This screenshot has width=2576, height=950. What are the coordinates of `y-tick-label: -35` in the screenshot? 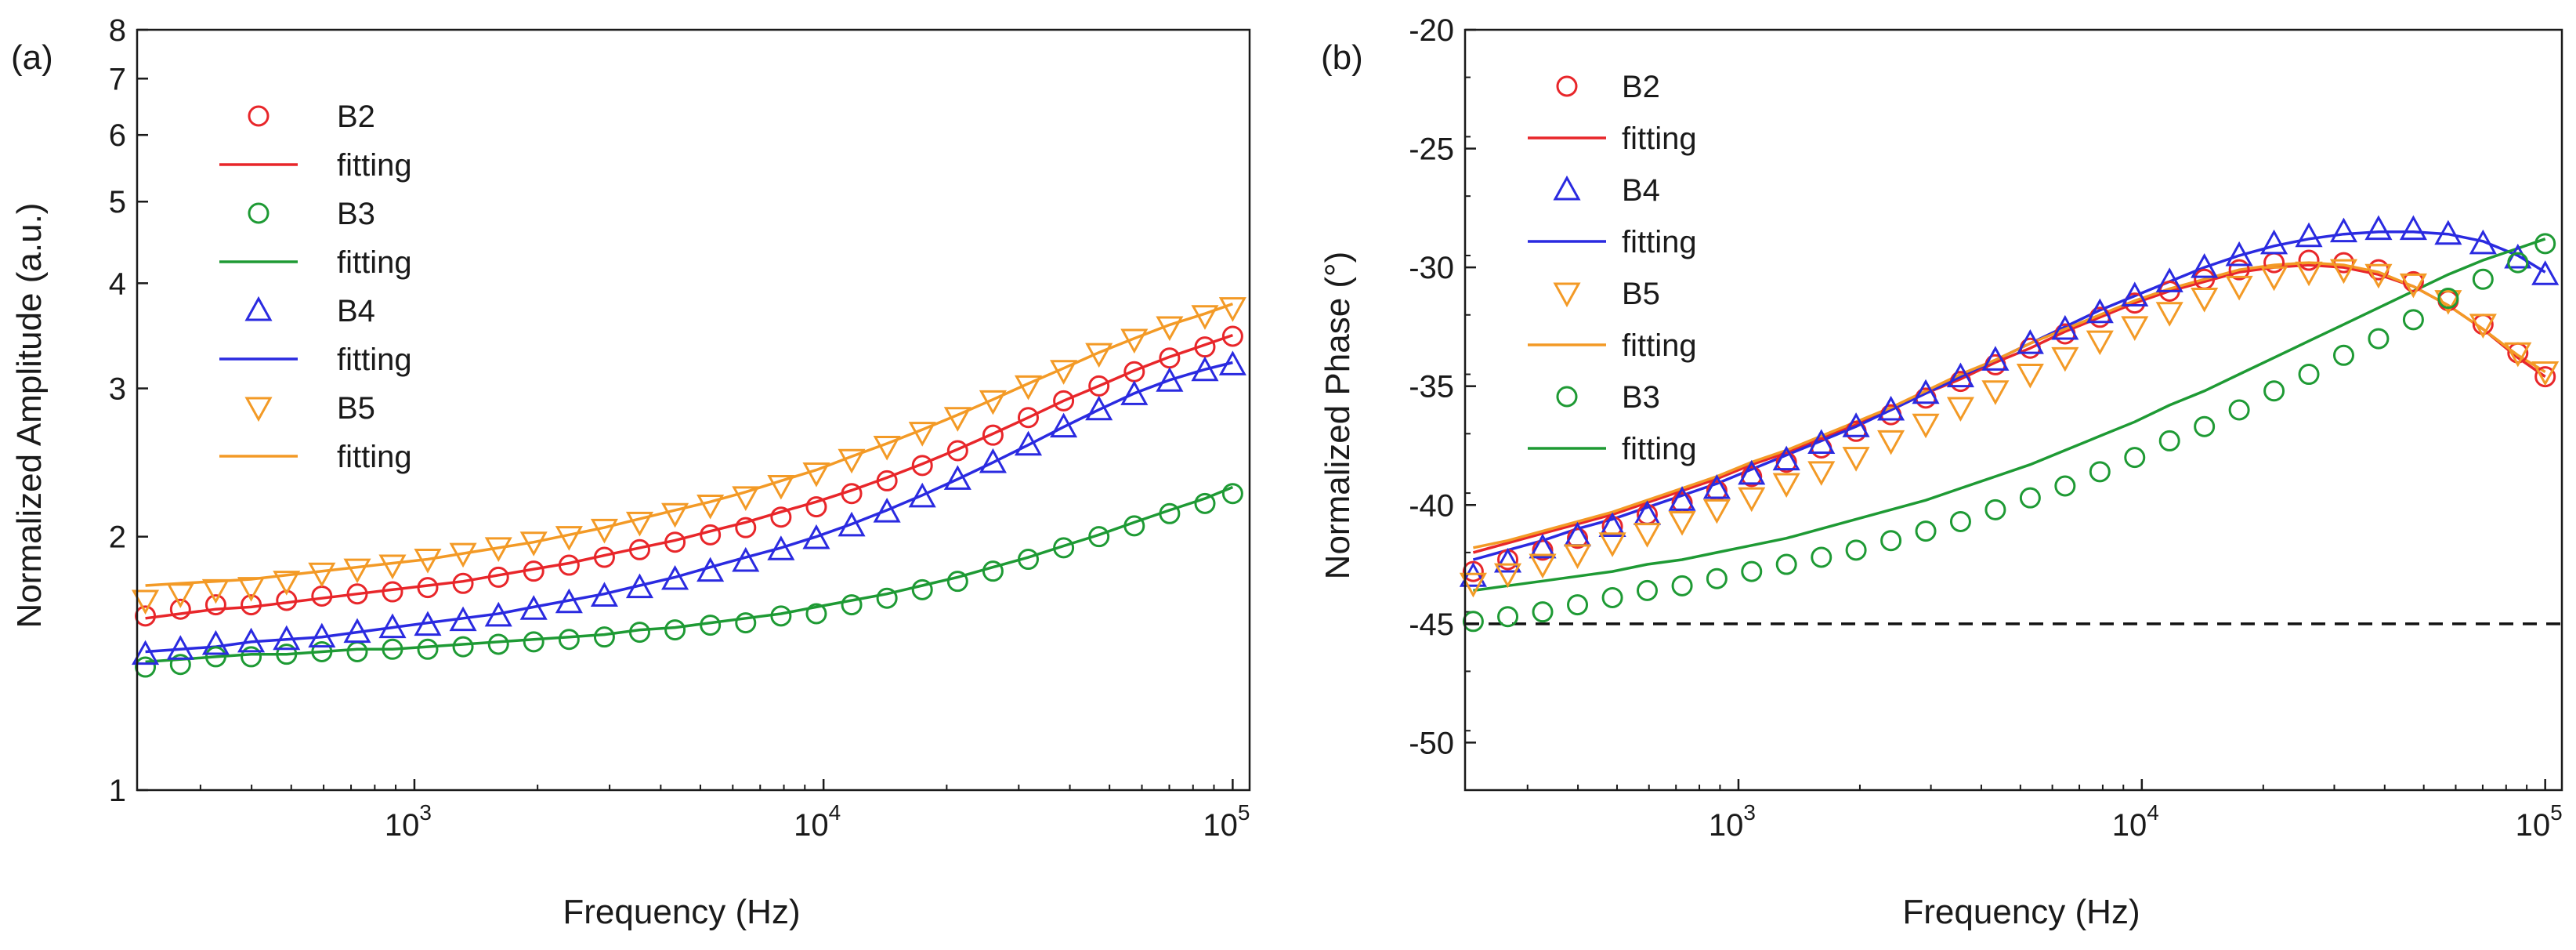 It's located at (1432, 387).